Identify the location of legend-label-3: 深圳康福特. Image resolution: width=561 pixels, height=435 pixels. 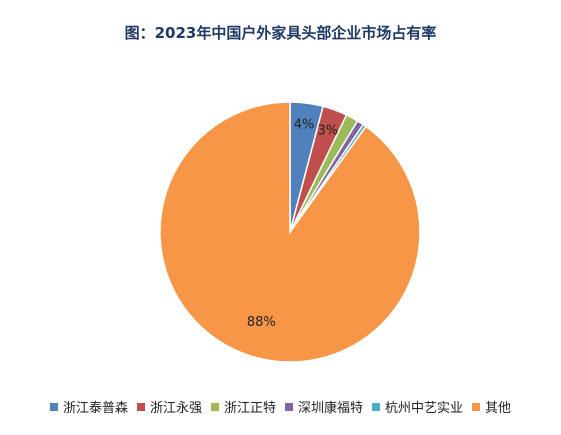
(331, 408).